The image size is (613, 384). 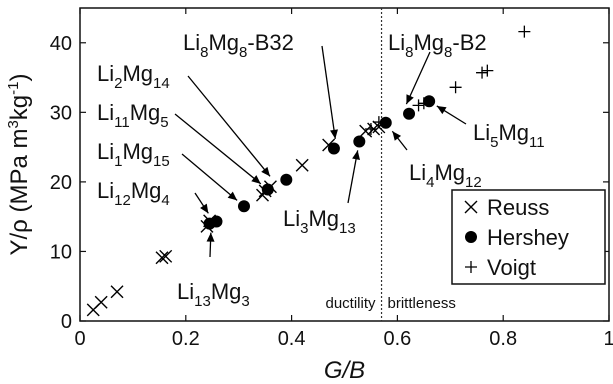 What do you see at coordinates (19, 164) in the screenshot?
I see `y-axis-label: Y/ρ (MPa m3kg-1)` at bounding box center [19, 164].